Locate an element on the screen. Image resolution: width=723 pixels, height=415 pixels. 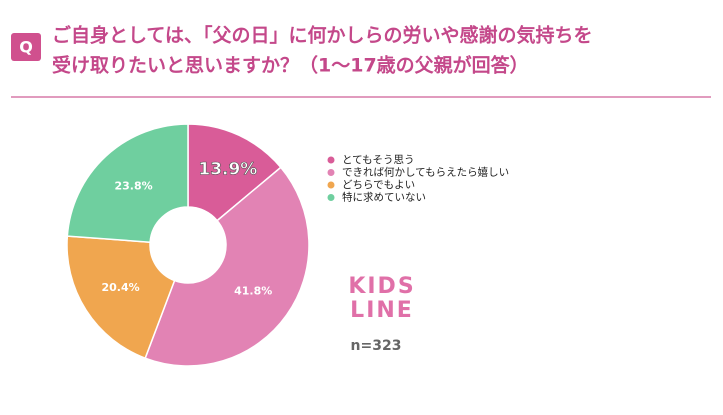
legend-label: どちらでもよい is located at coordinates (378, 185).